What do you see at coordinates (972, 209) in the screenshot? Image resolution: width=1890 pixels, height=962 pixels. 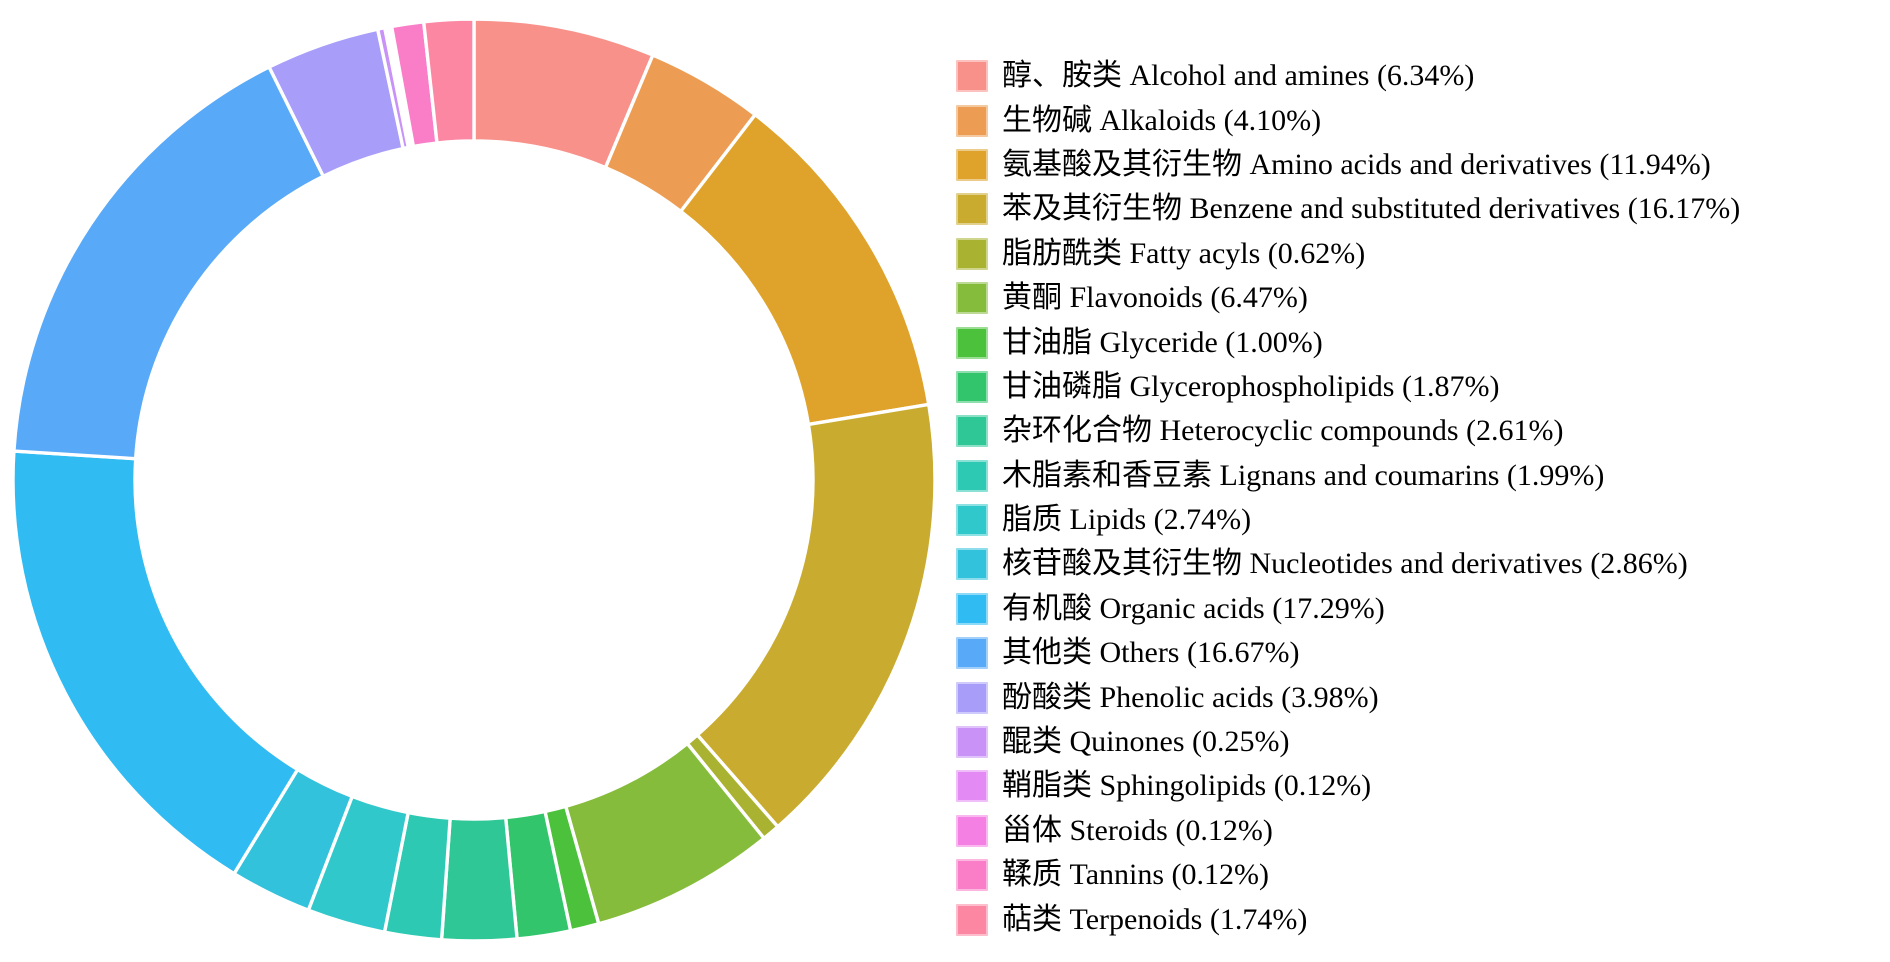 I see `legend-swatch-benzene-and-substituted-derivatives` at bounding box center [972, 209].